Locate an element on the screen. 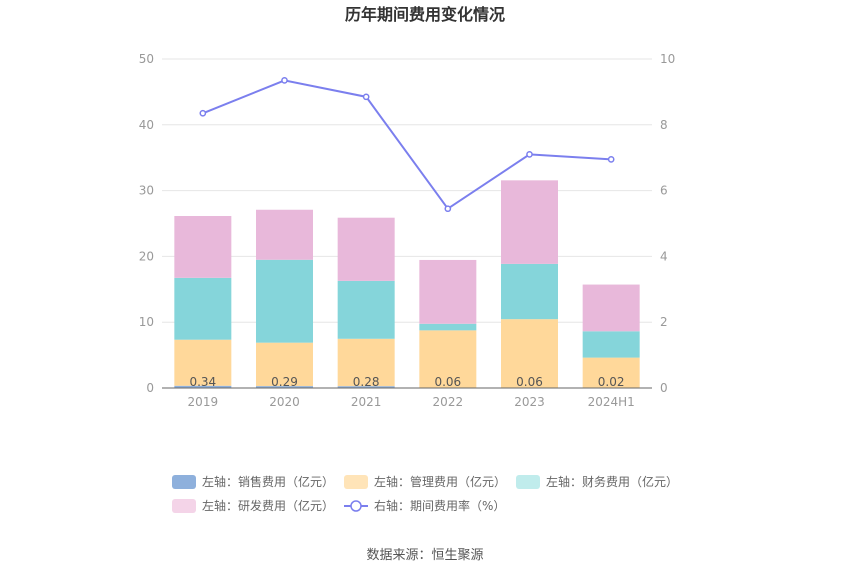 The height and width of the screenshot is (575, 850). data-label: 0.28 is located at coordinates (366, 382).